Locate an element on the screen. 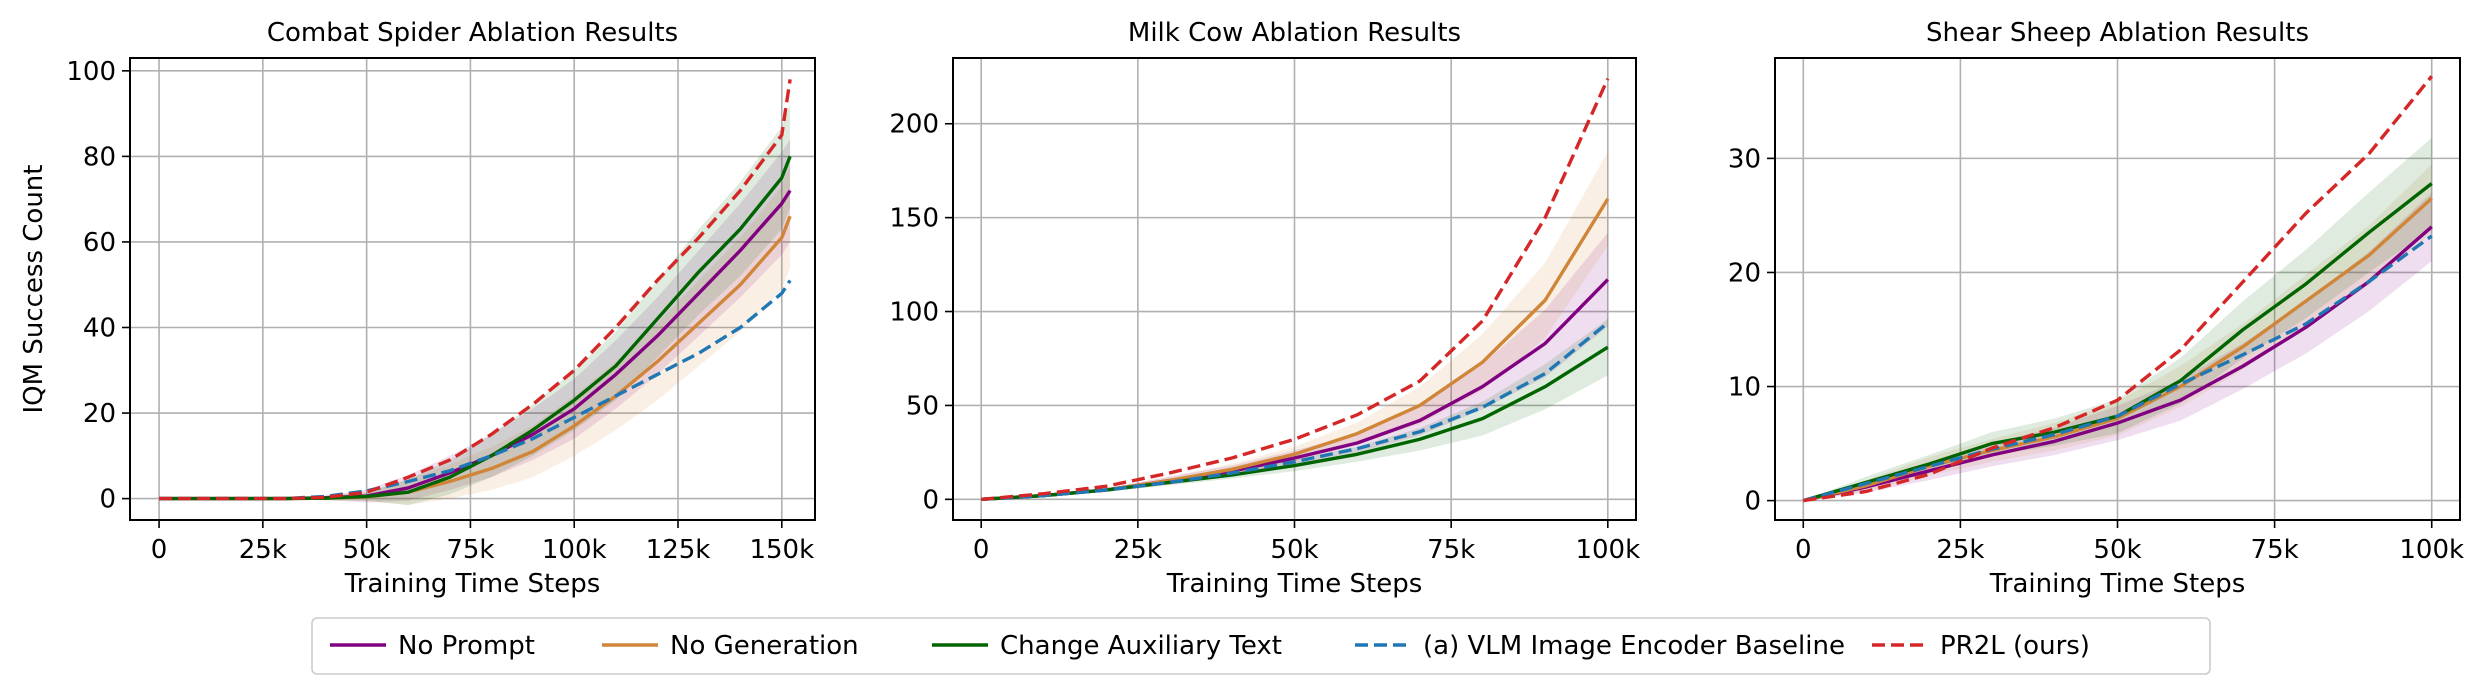 This screenshot has height=691, width=2477. series-line-no-generation is located at coordinates (2117, 350).